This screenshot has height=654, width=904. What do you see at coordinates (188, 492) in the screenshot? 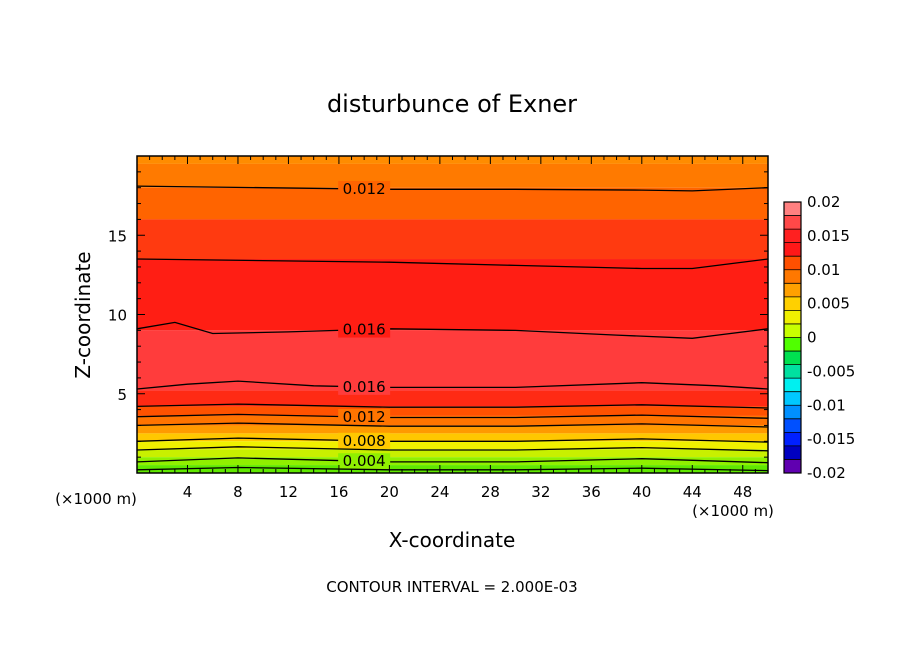
I see `x-tick-label-4: 4` at bounding box center [188, 492].